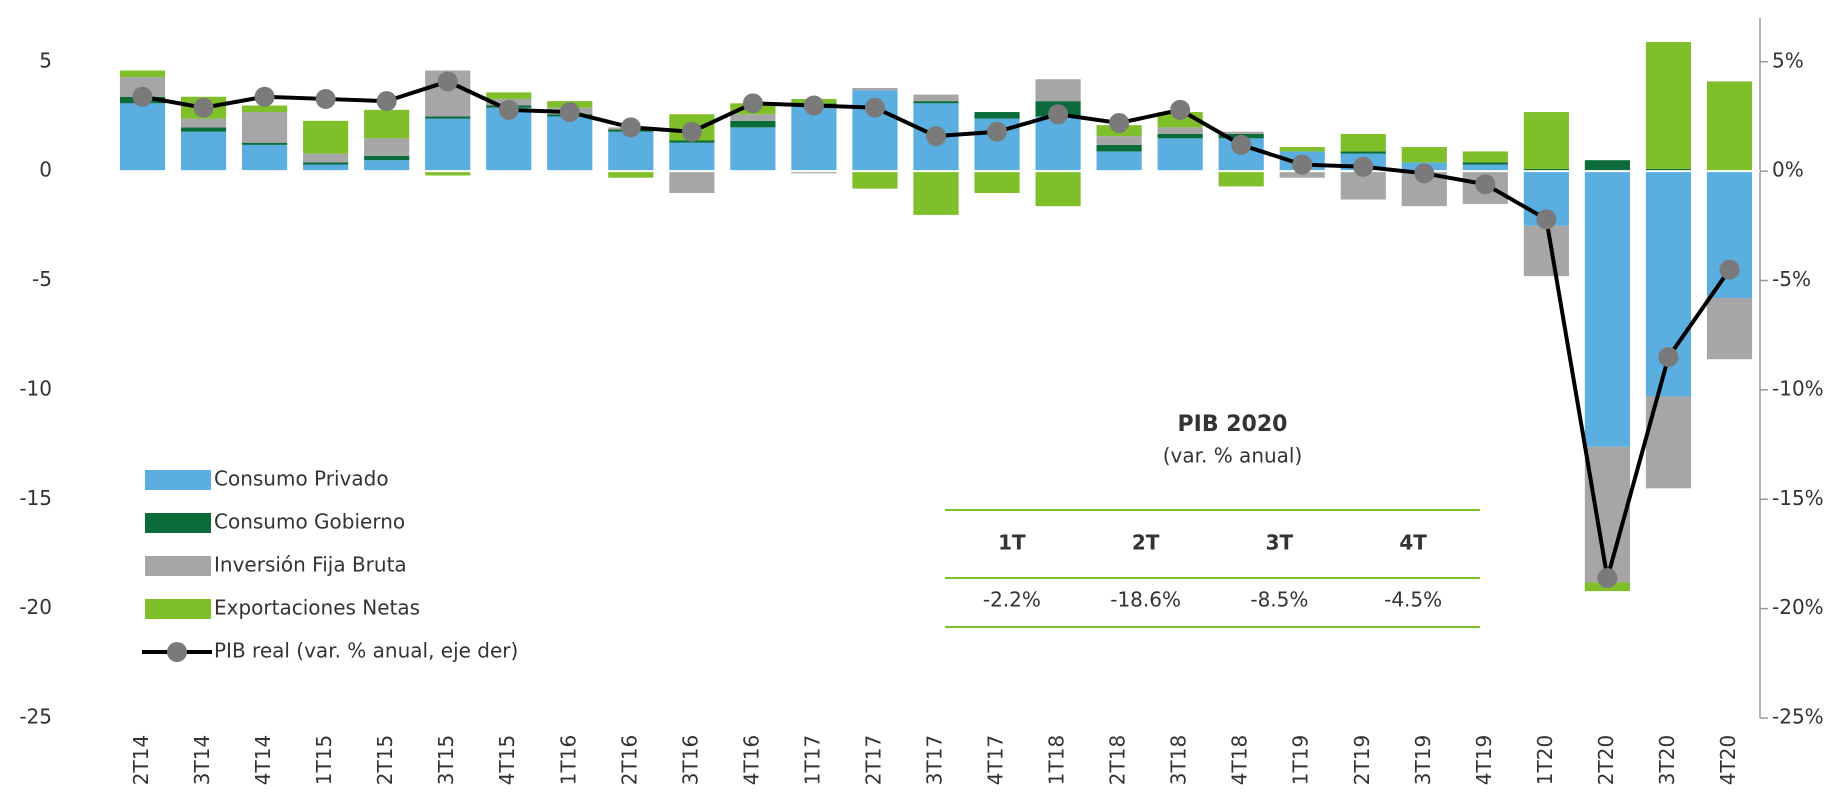  What do you see at coordinates (568, 760) in the screenshot?
I see `x-tick-label: 1T16` at bounding box center [568, 760].